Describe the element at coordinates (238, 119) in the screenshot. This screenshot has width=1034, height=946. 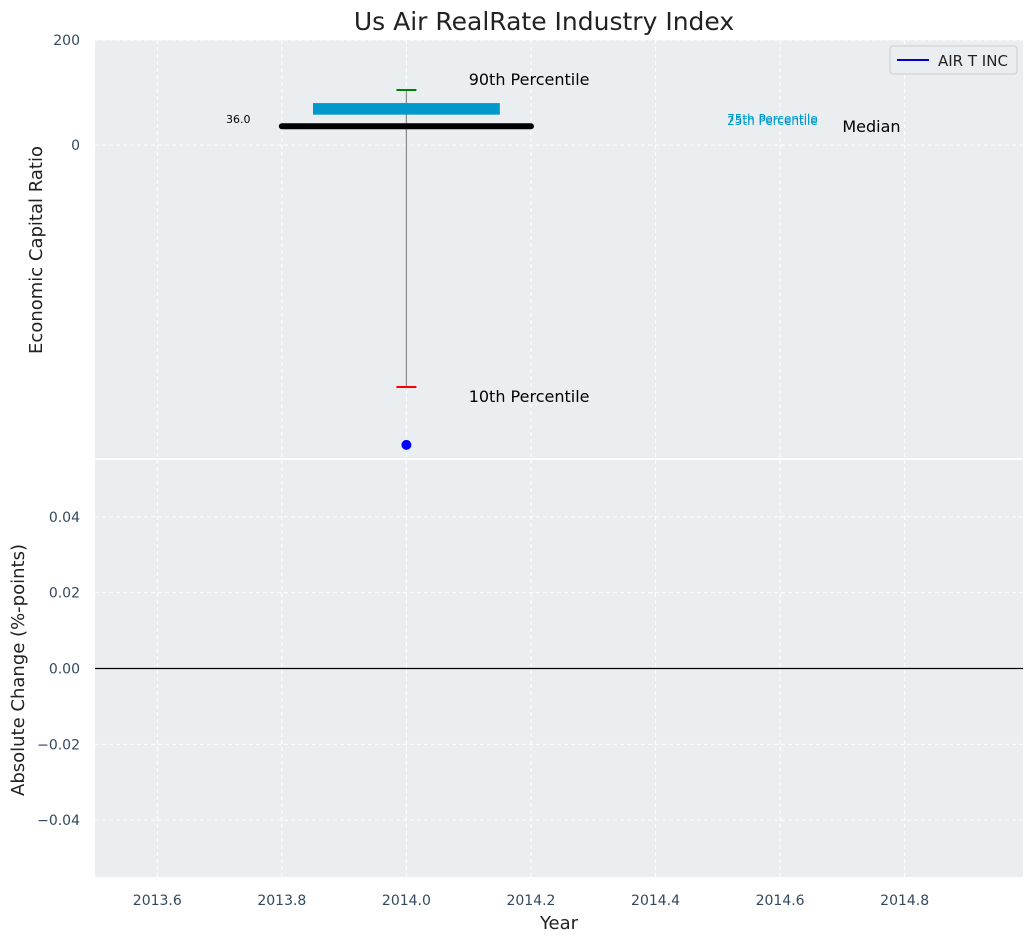
I see `median-value-label: 36.0` at that location.